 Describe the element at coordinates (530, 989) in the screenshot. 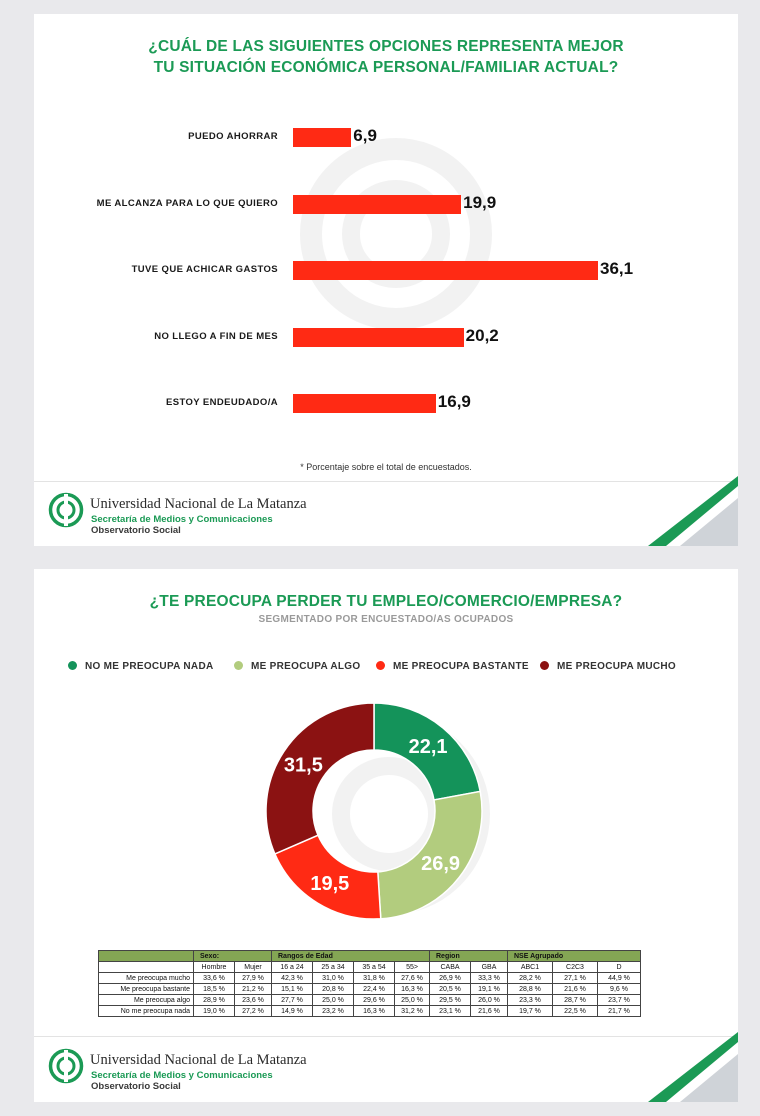

I see `table-cell: 28,8 %` at that location.